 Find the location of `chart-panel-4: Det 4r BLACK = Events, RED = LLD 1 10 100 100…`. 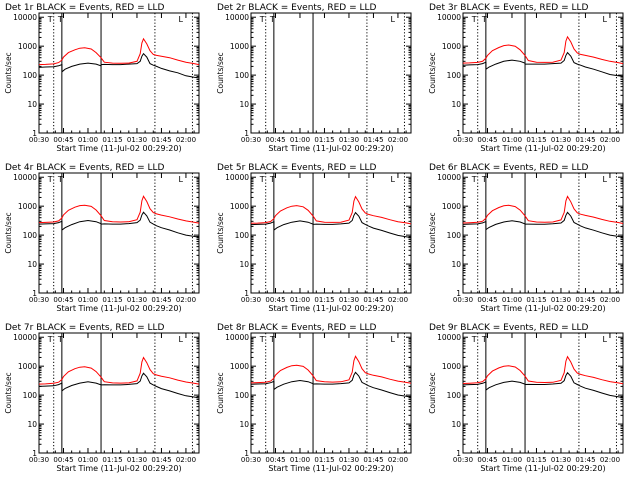

chart-panel-4: Det 4r BLACK = Events, RED = LLD 1 10 100 100… is located at coordinates (102, 238).